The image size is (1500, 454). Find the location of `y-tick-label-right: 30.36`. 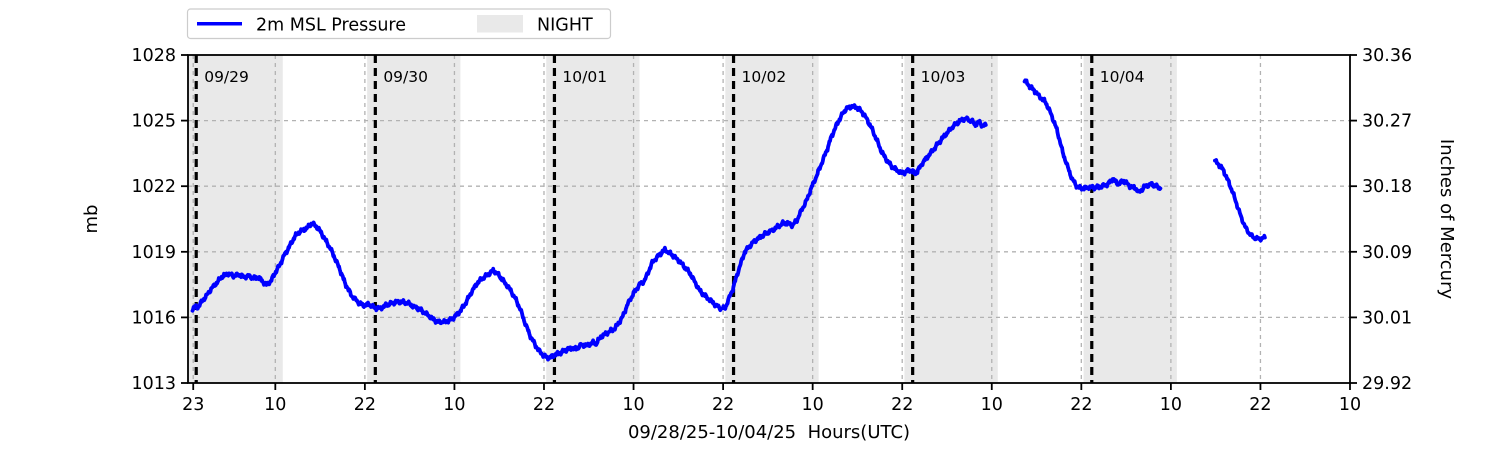

y-tick-label-right: 30.36 is located at coordinates (1387, 56).